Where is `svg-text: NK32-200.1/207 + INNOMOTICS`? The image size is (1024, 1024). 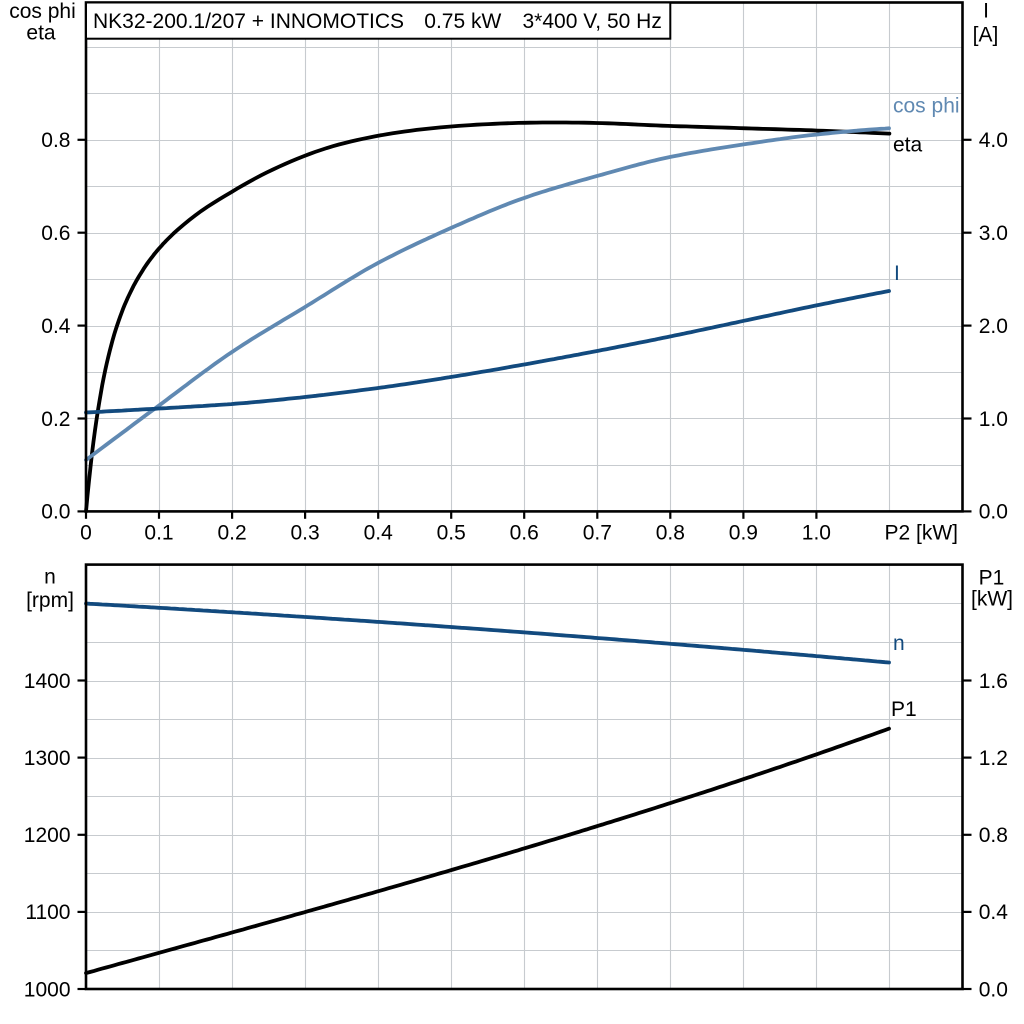
svg-text: NK32-200.1/207 + INNOMOTICS is located at coordinates (248, 21).